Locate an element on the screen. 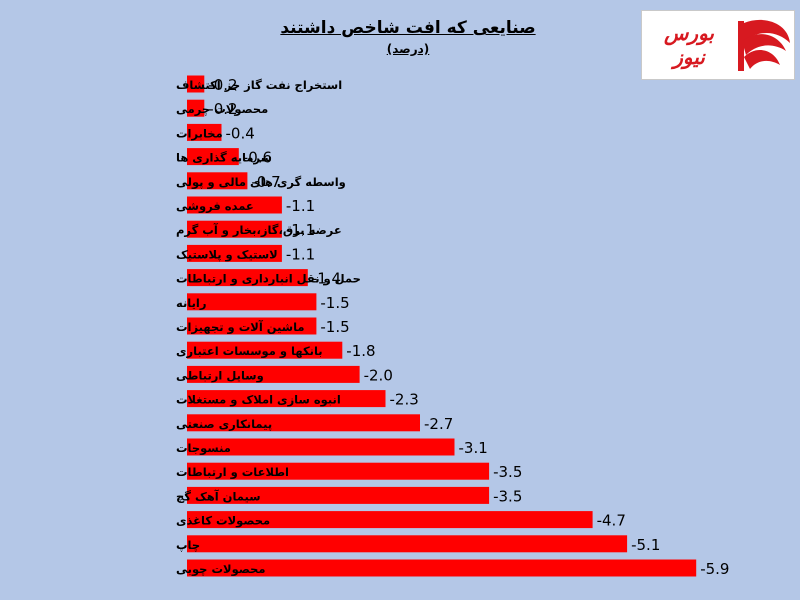  category-label-9: حمل و نقل انبارداری و ارتباطات is located at coordinates (268, 279).